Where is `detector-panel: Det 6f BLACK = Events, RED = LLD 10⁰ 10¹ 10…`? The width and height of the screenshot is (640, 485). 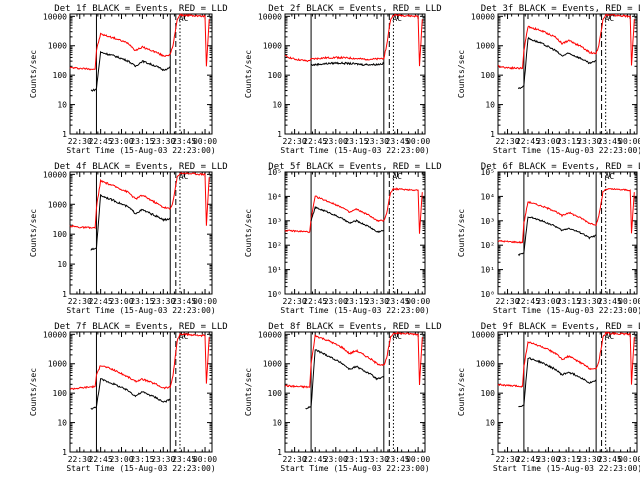
detector-panel: Det 6f BLACK = Events, RED = LLD 10⁰ 10¹ 10… is located at coordinates (548, 238).